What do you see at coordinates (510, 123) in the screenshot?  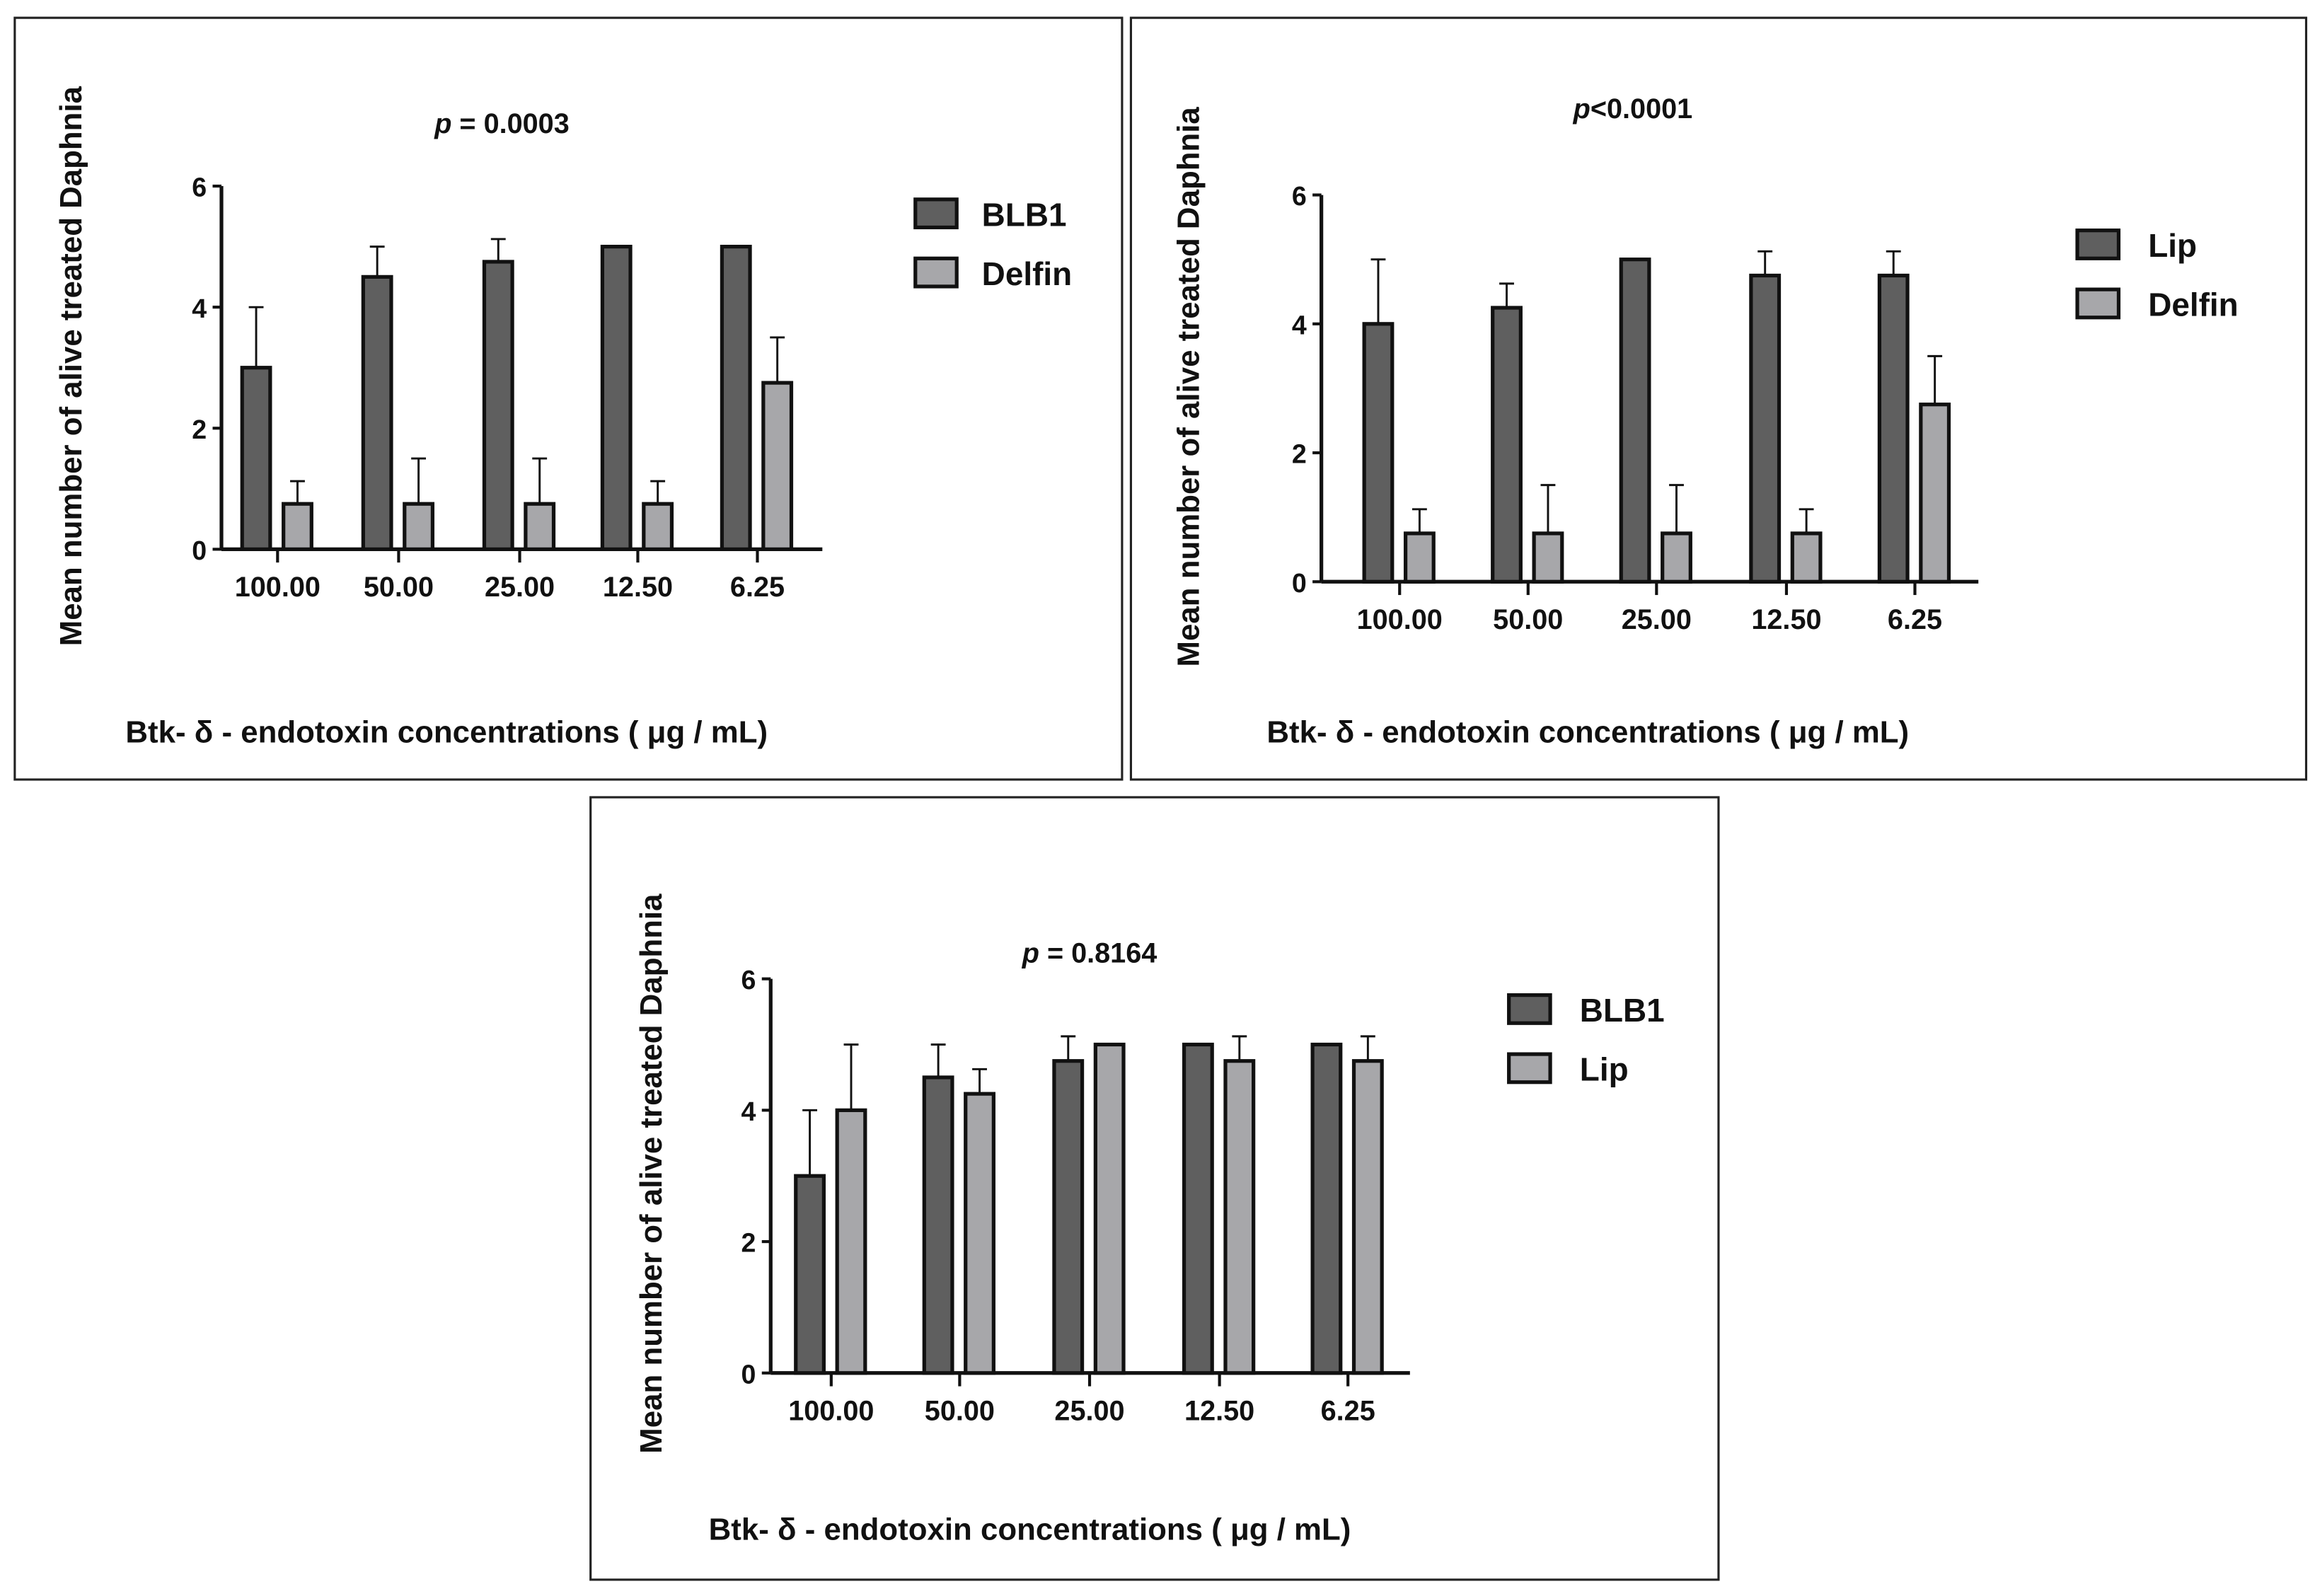 I see `title-value: = 0.0003` at bounding box center [510, 123].